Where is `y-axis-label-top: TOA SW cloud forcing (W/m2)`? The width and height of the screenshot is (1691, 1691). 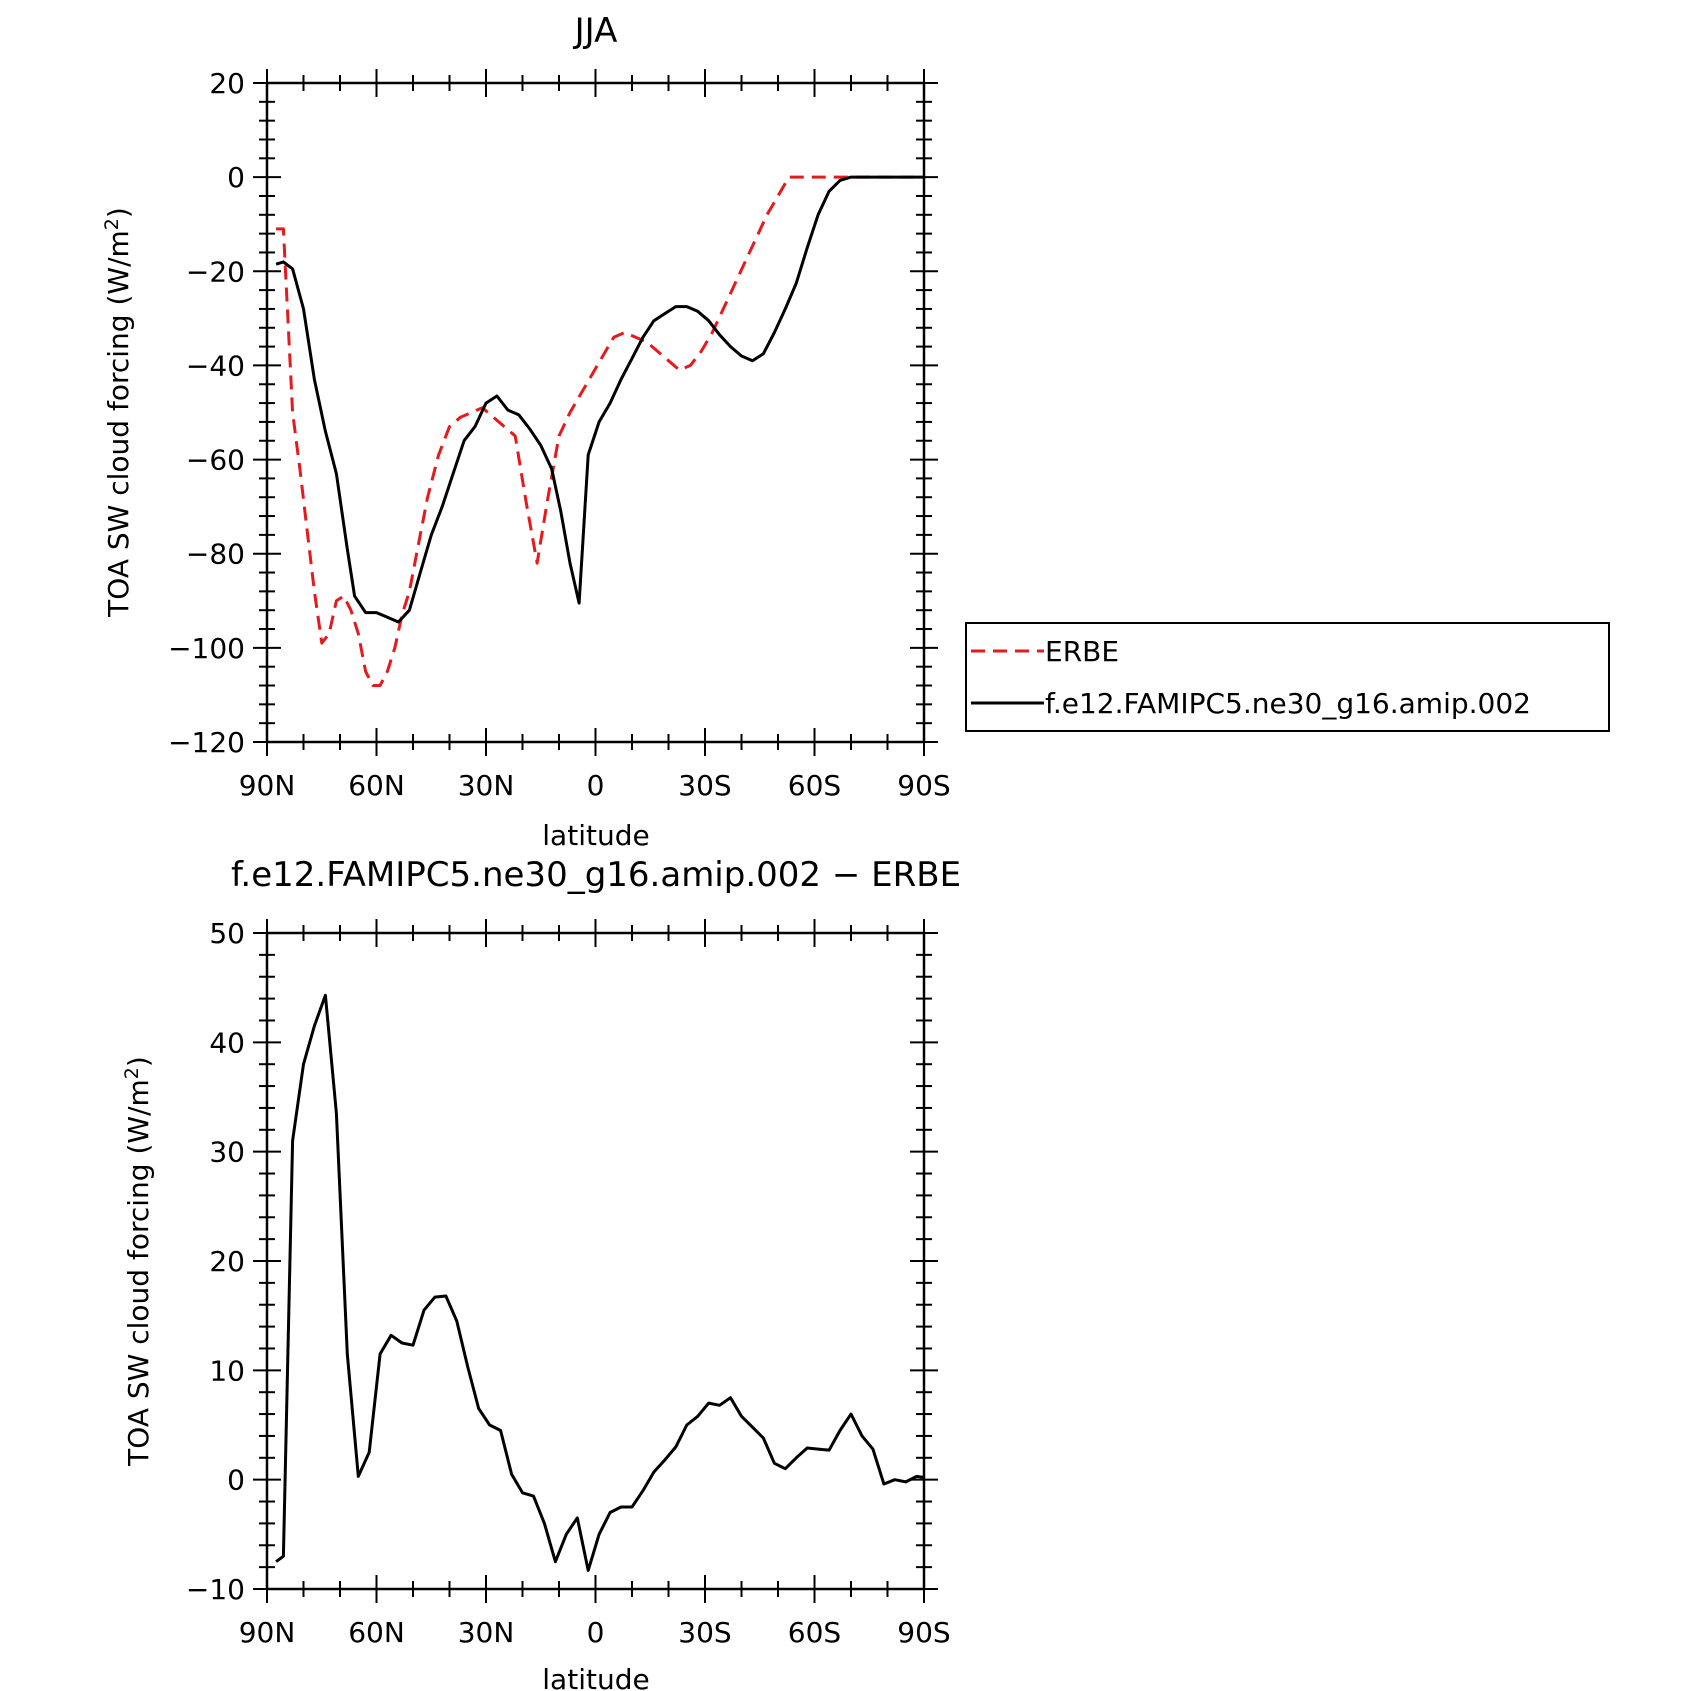
y-axis-label-top: TOA SW cloud forcing (W/m2) is located at coordinates (118, 412).